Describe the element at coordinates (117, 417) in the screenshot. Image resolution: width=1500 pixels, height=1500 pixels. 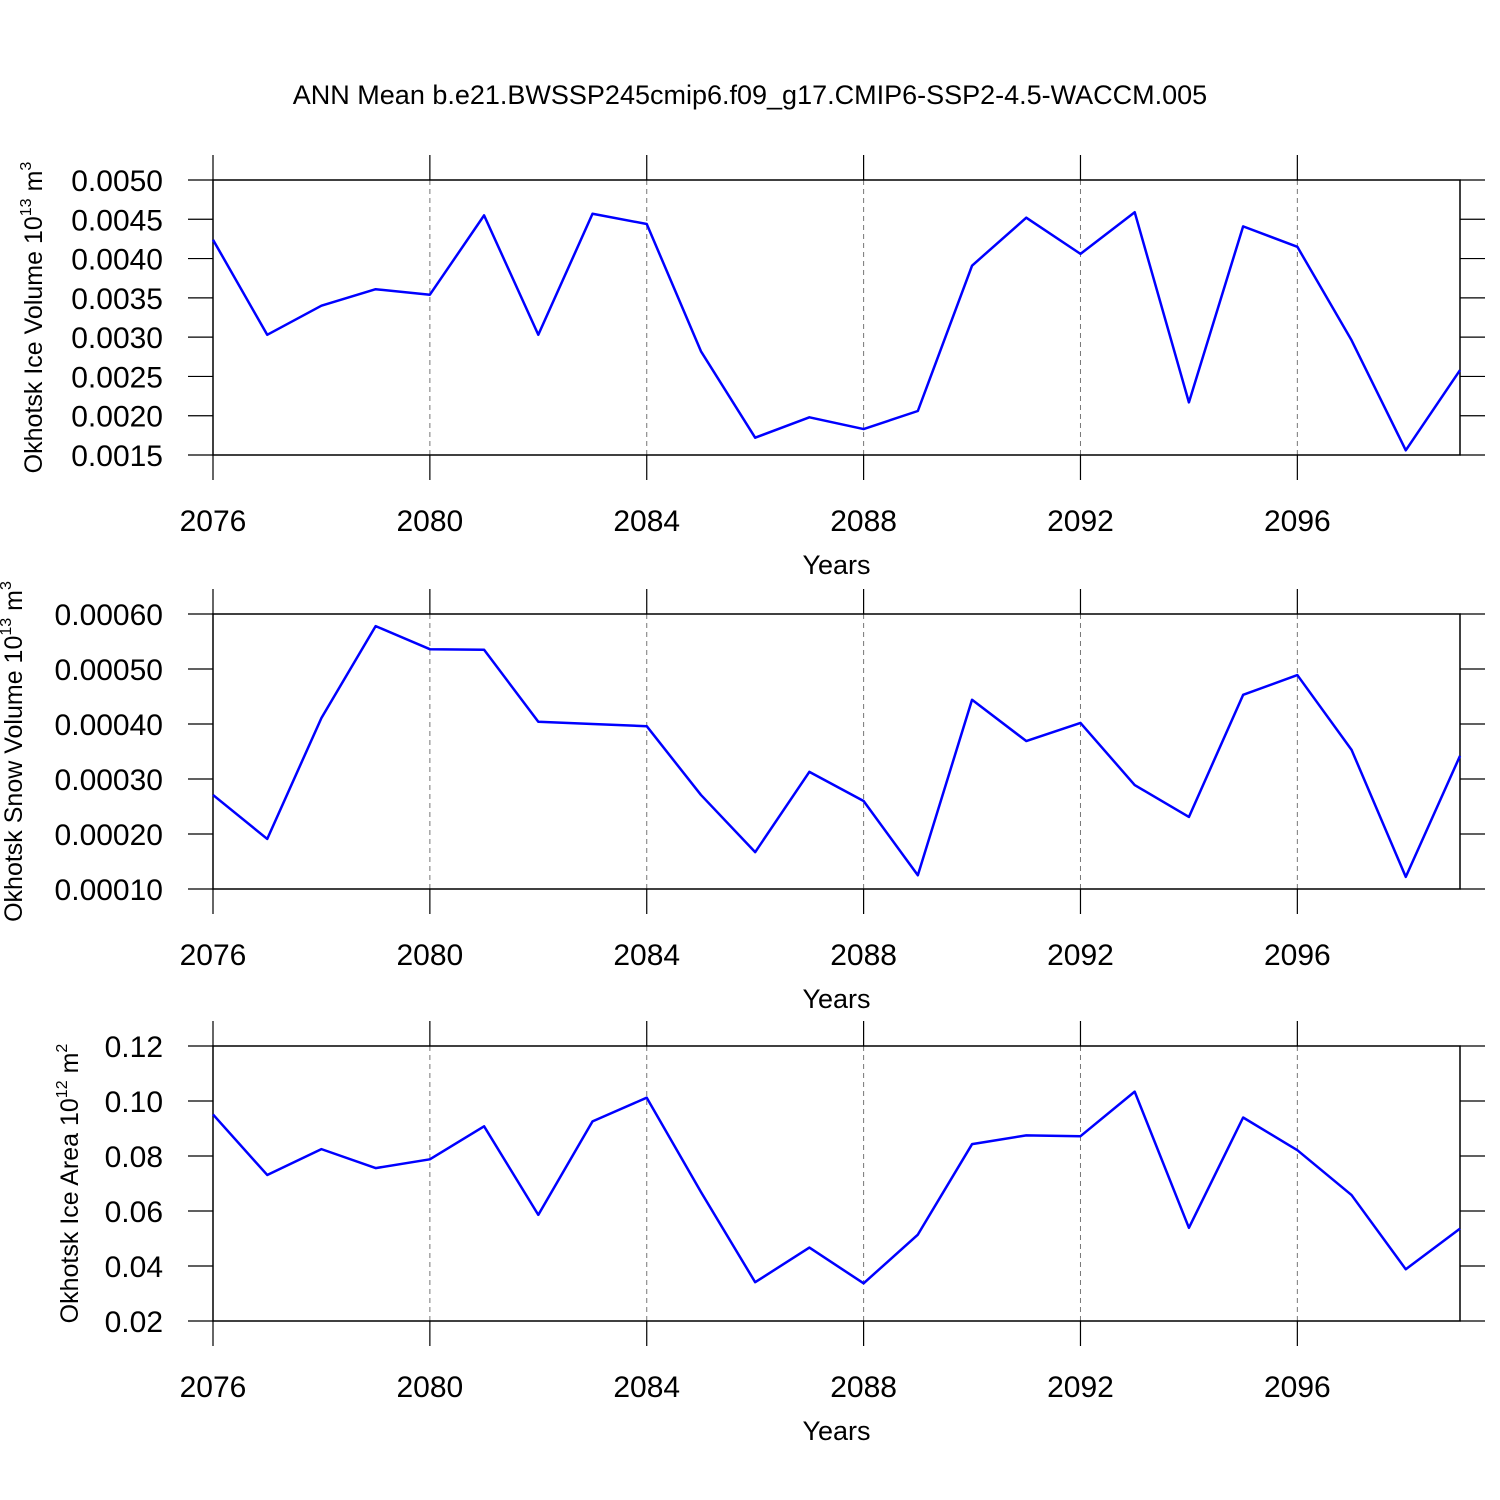
I see `y-tick-label: 0.0020` at that location.